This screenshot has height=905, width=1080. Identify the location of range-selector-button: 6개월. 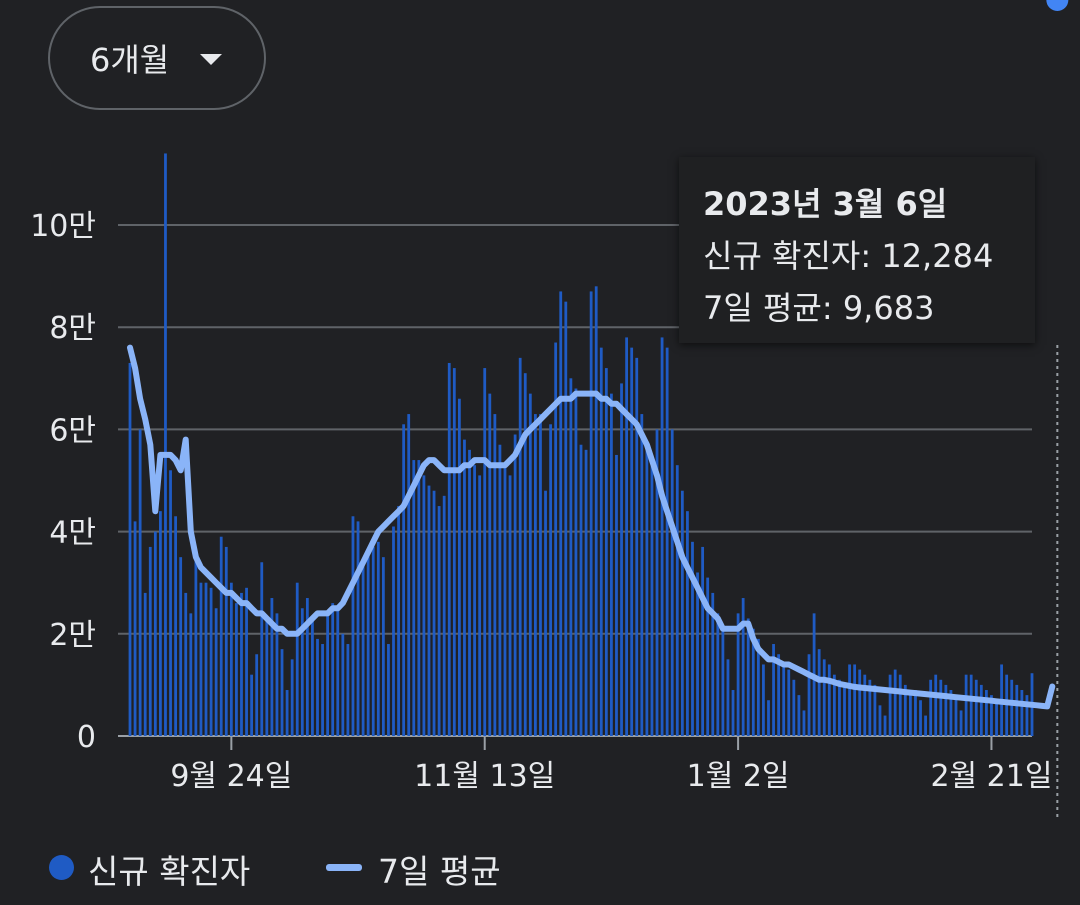
(157, 58).